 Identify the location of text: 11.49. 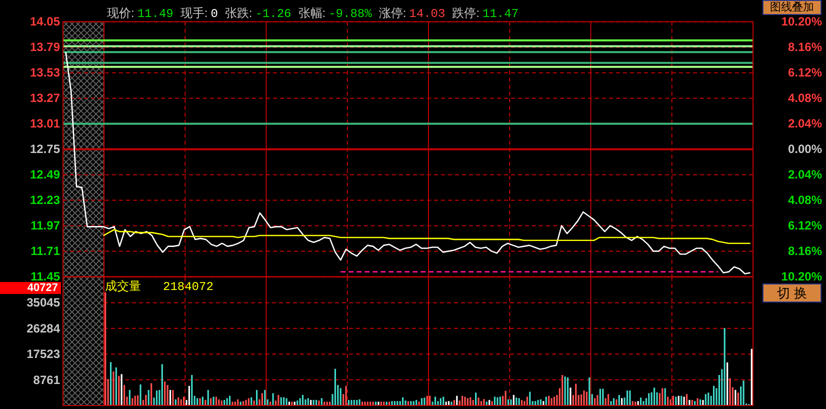
(155, 14).